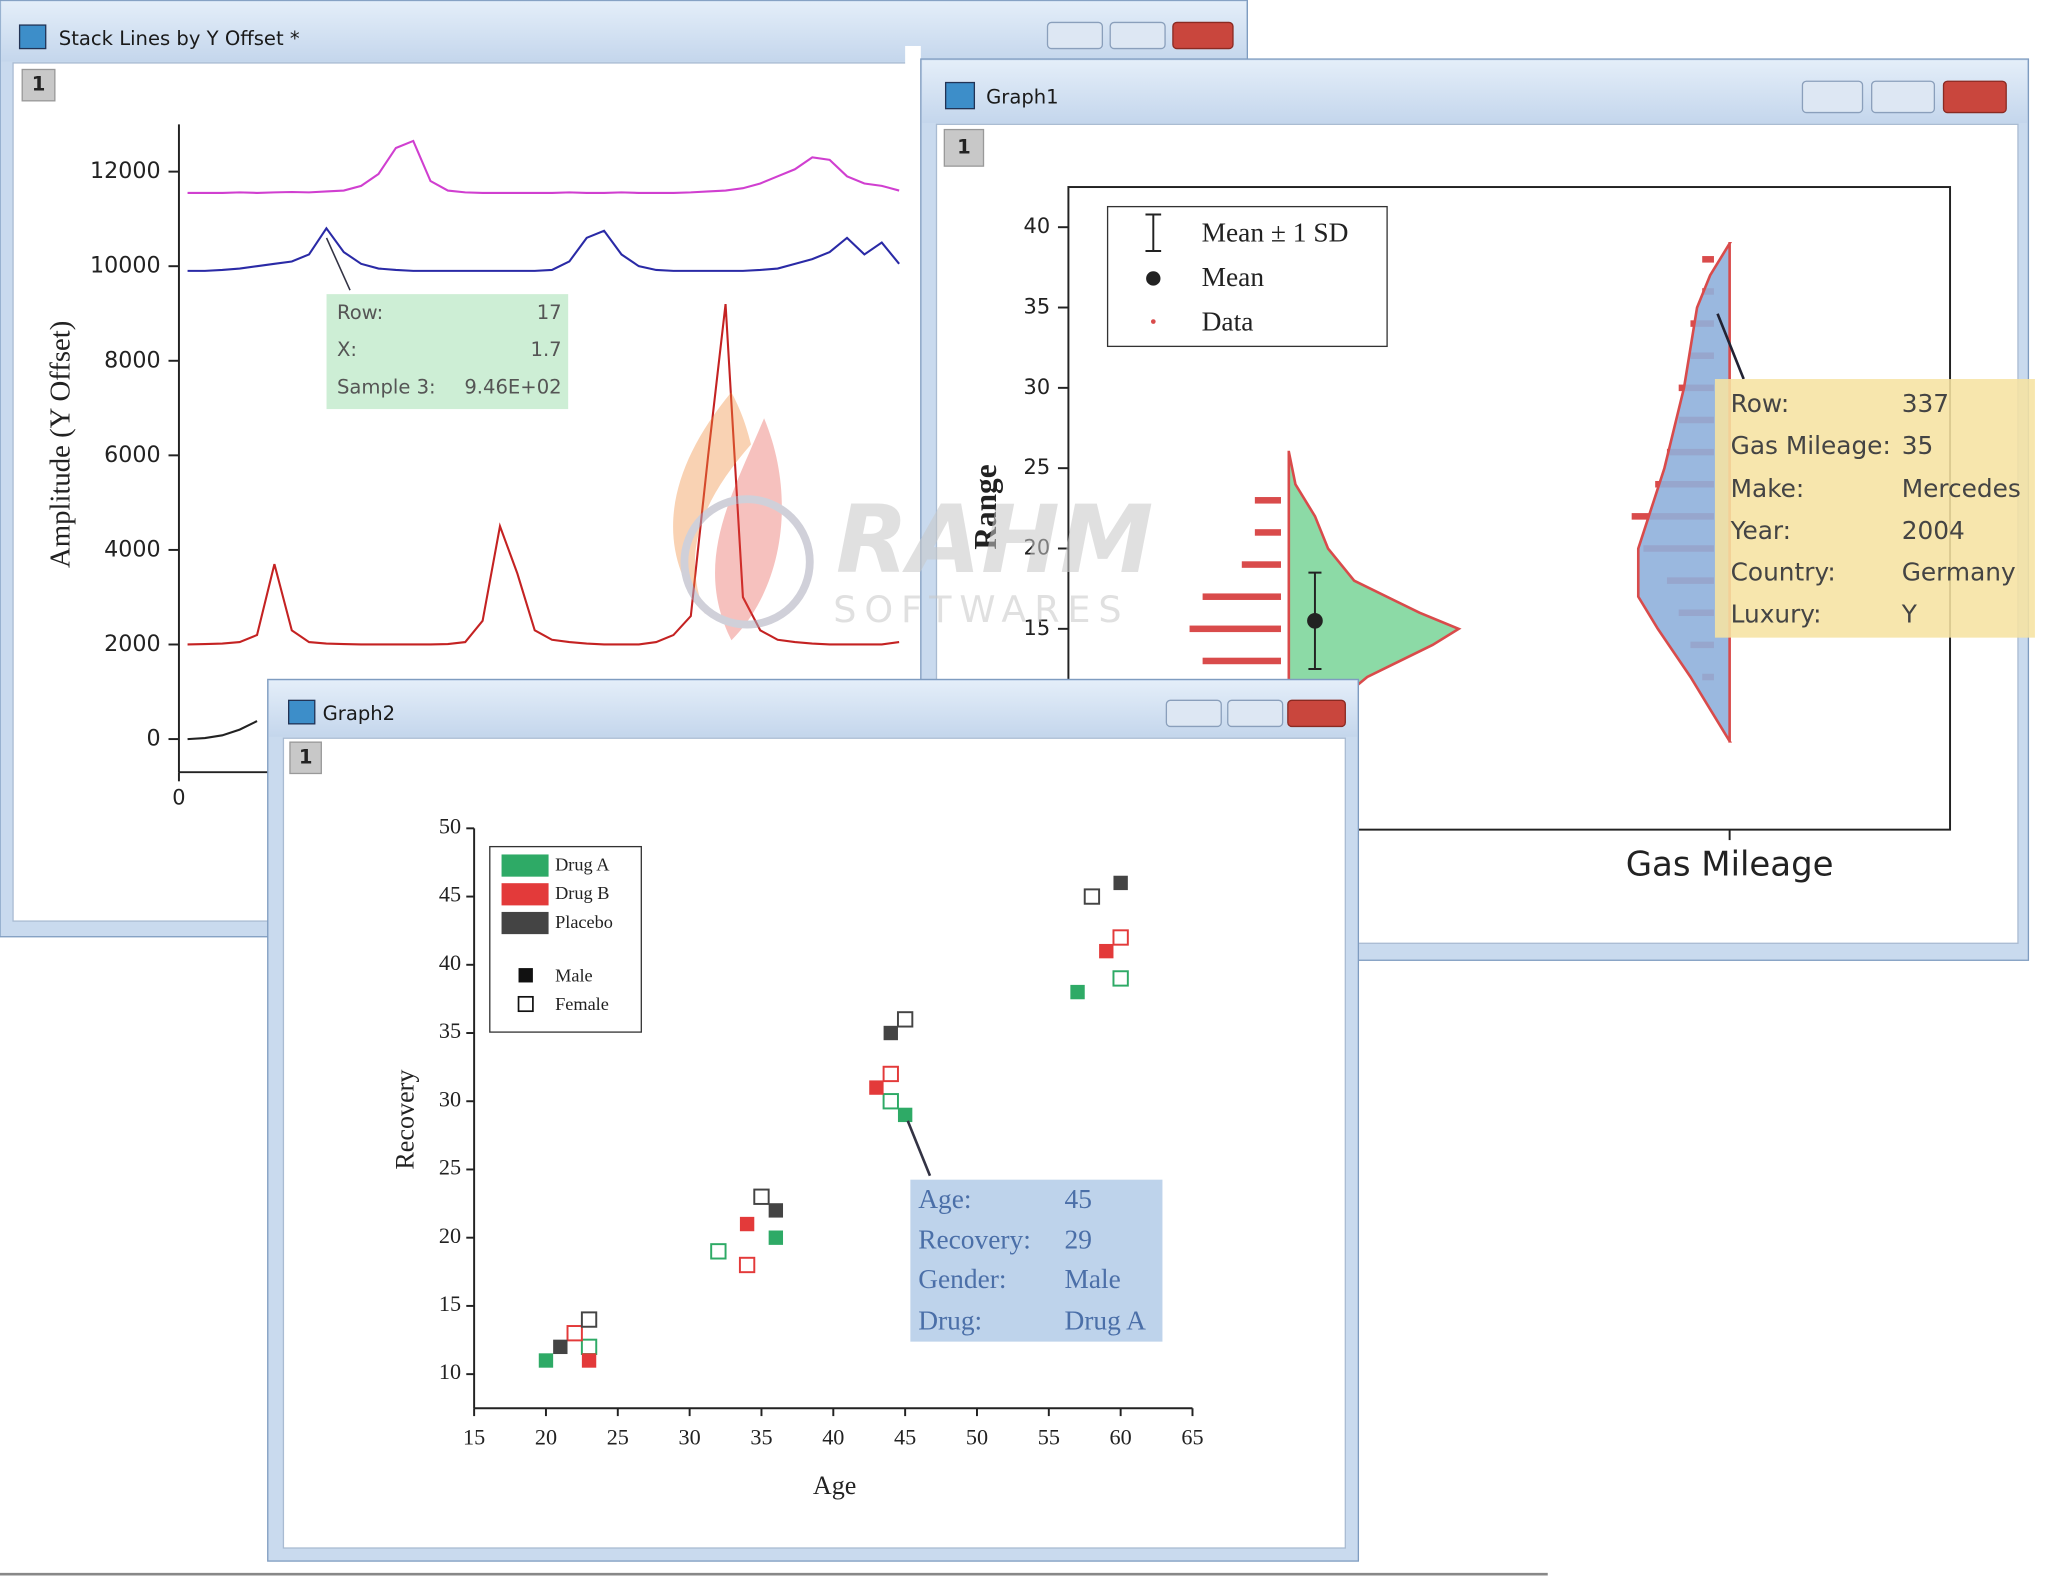  I want to click on x-tick-label: 20, so click(546, 1437).